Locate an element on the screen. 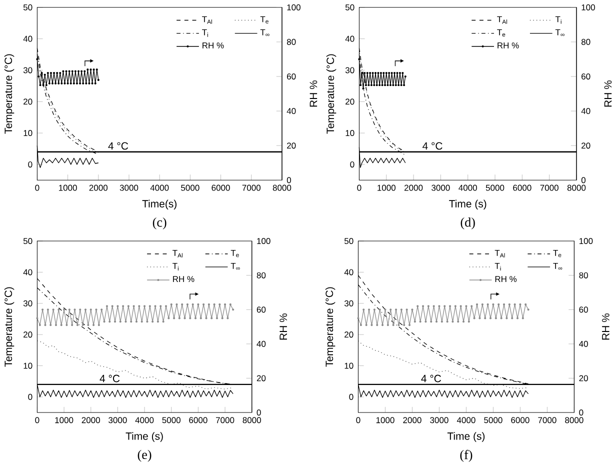 This screenshot has height=466, width=616. text: (e) is located at coordinates (145, 456).